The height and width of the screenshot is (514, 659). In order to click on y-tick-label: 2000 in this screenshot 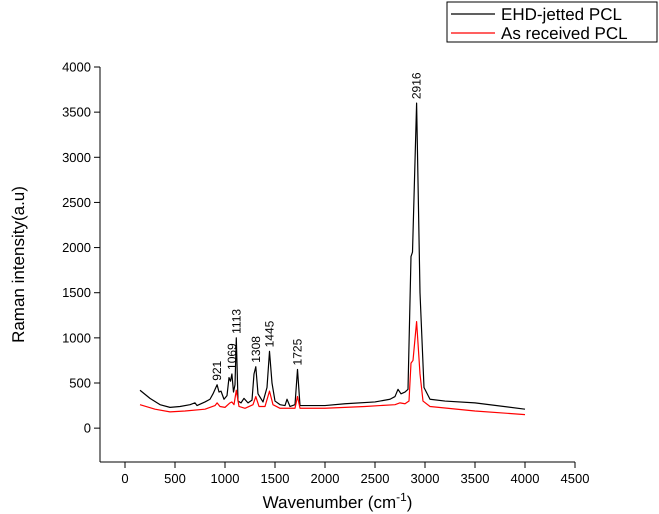, I will do `click(76, 248)`.